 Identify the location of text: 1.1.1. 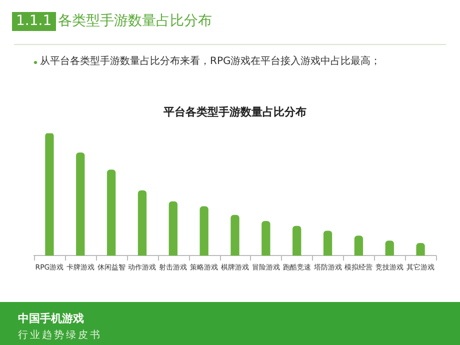
(34, 21).